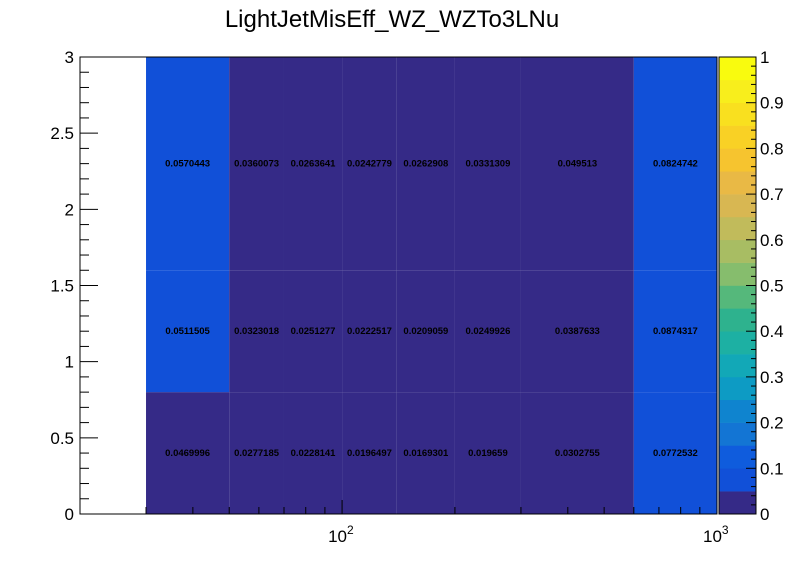  I want to click on cell-value-label: 0.0277185, so click(257, 453).